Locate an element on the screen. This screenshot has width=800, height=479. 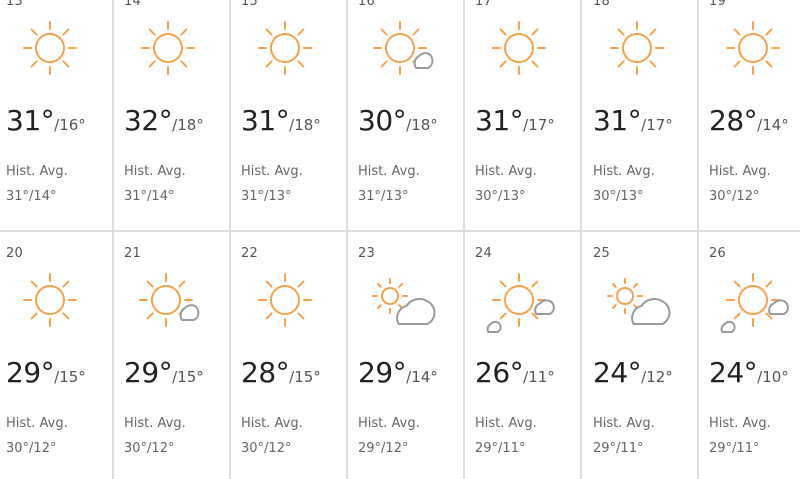
day-date: 14 is located at coordinates (132, 4).